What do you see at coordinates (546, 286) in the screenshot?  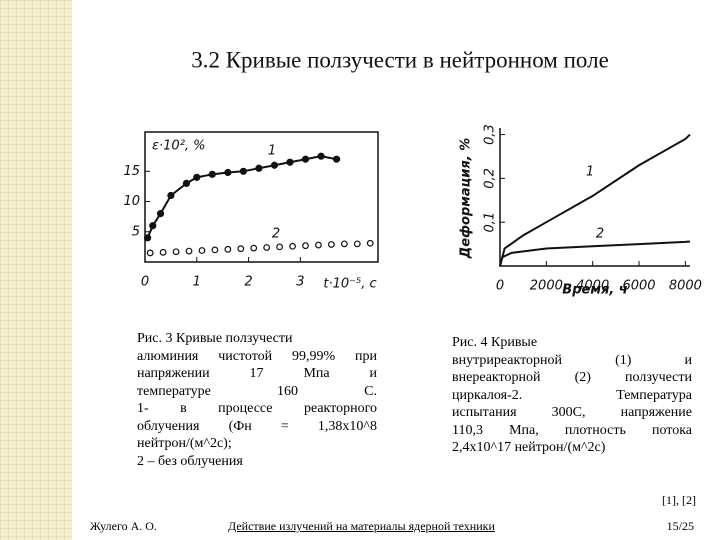 I see `x-tick-label: 2000` at bounding box center [546, 286].